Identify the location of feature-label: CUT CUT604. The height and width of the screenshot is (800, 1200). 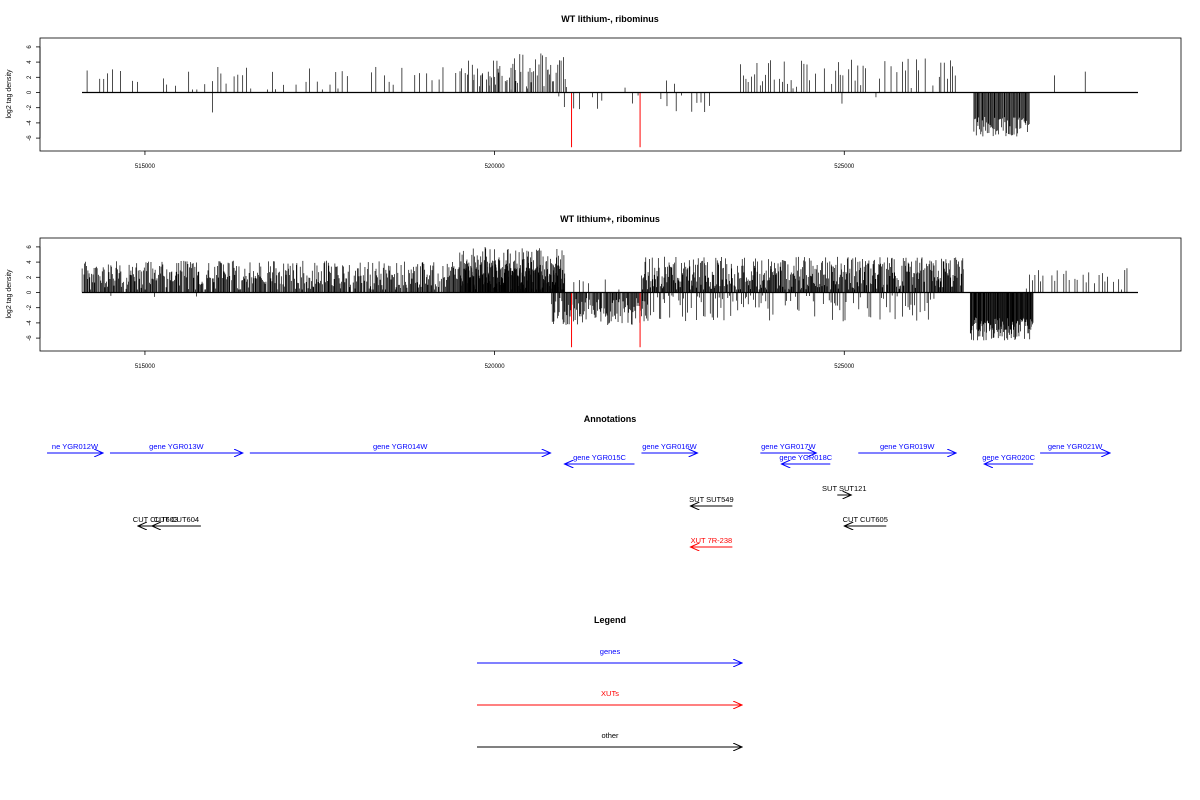
(176, 519).